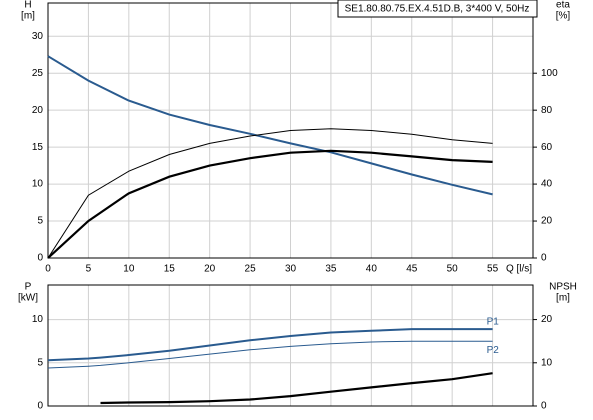  Describe the element at coordinates (28, 298) in the screenshot. I see `y-axis-unit: [kW]` at that location.